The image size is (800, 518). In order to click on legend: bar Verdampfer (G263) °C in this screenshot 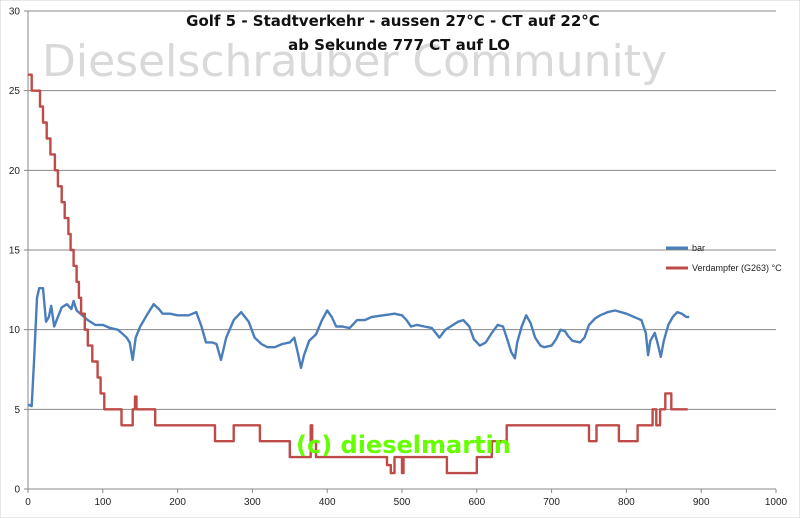, I will do `click(724, 258)`.